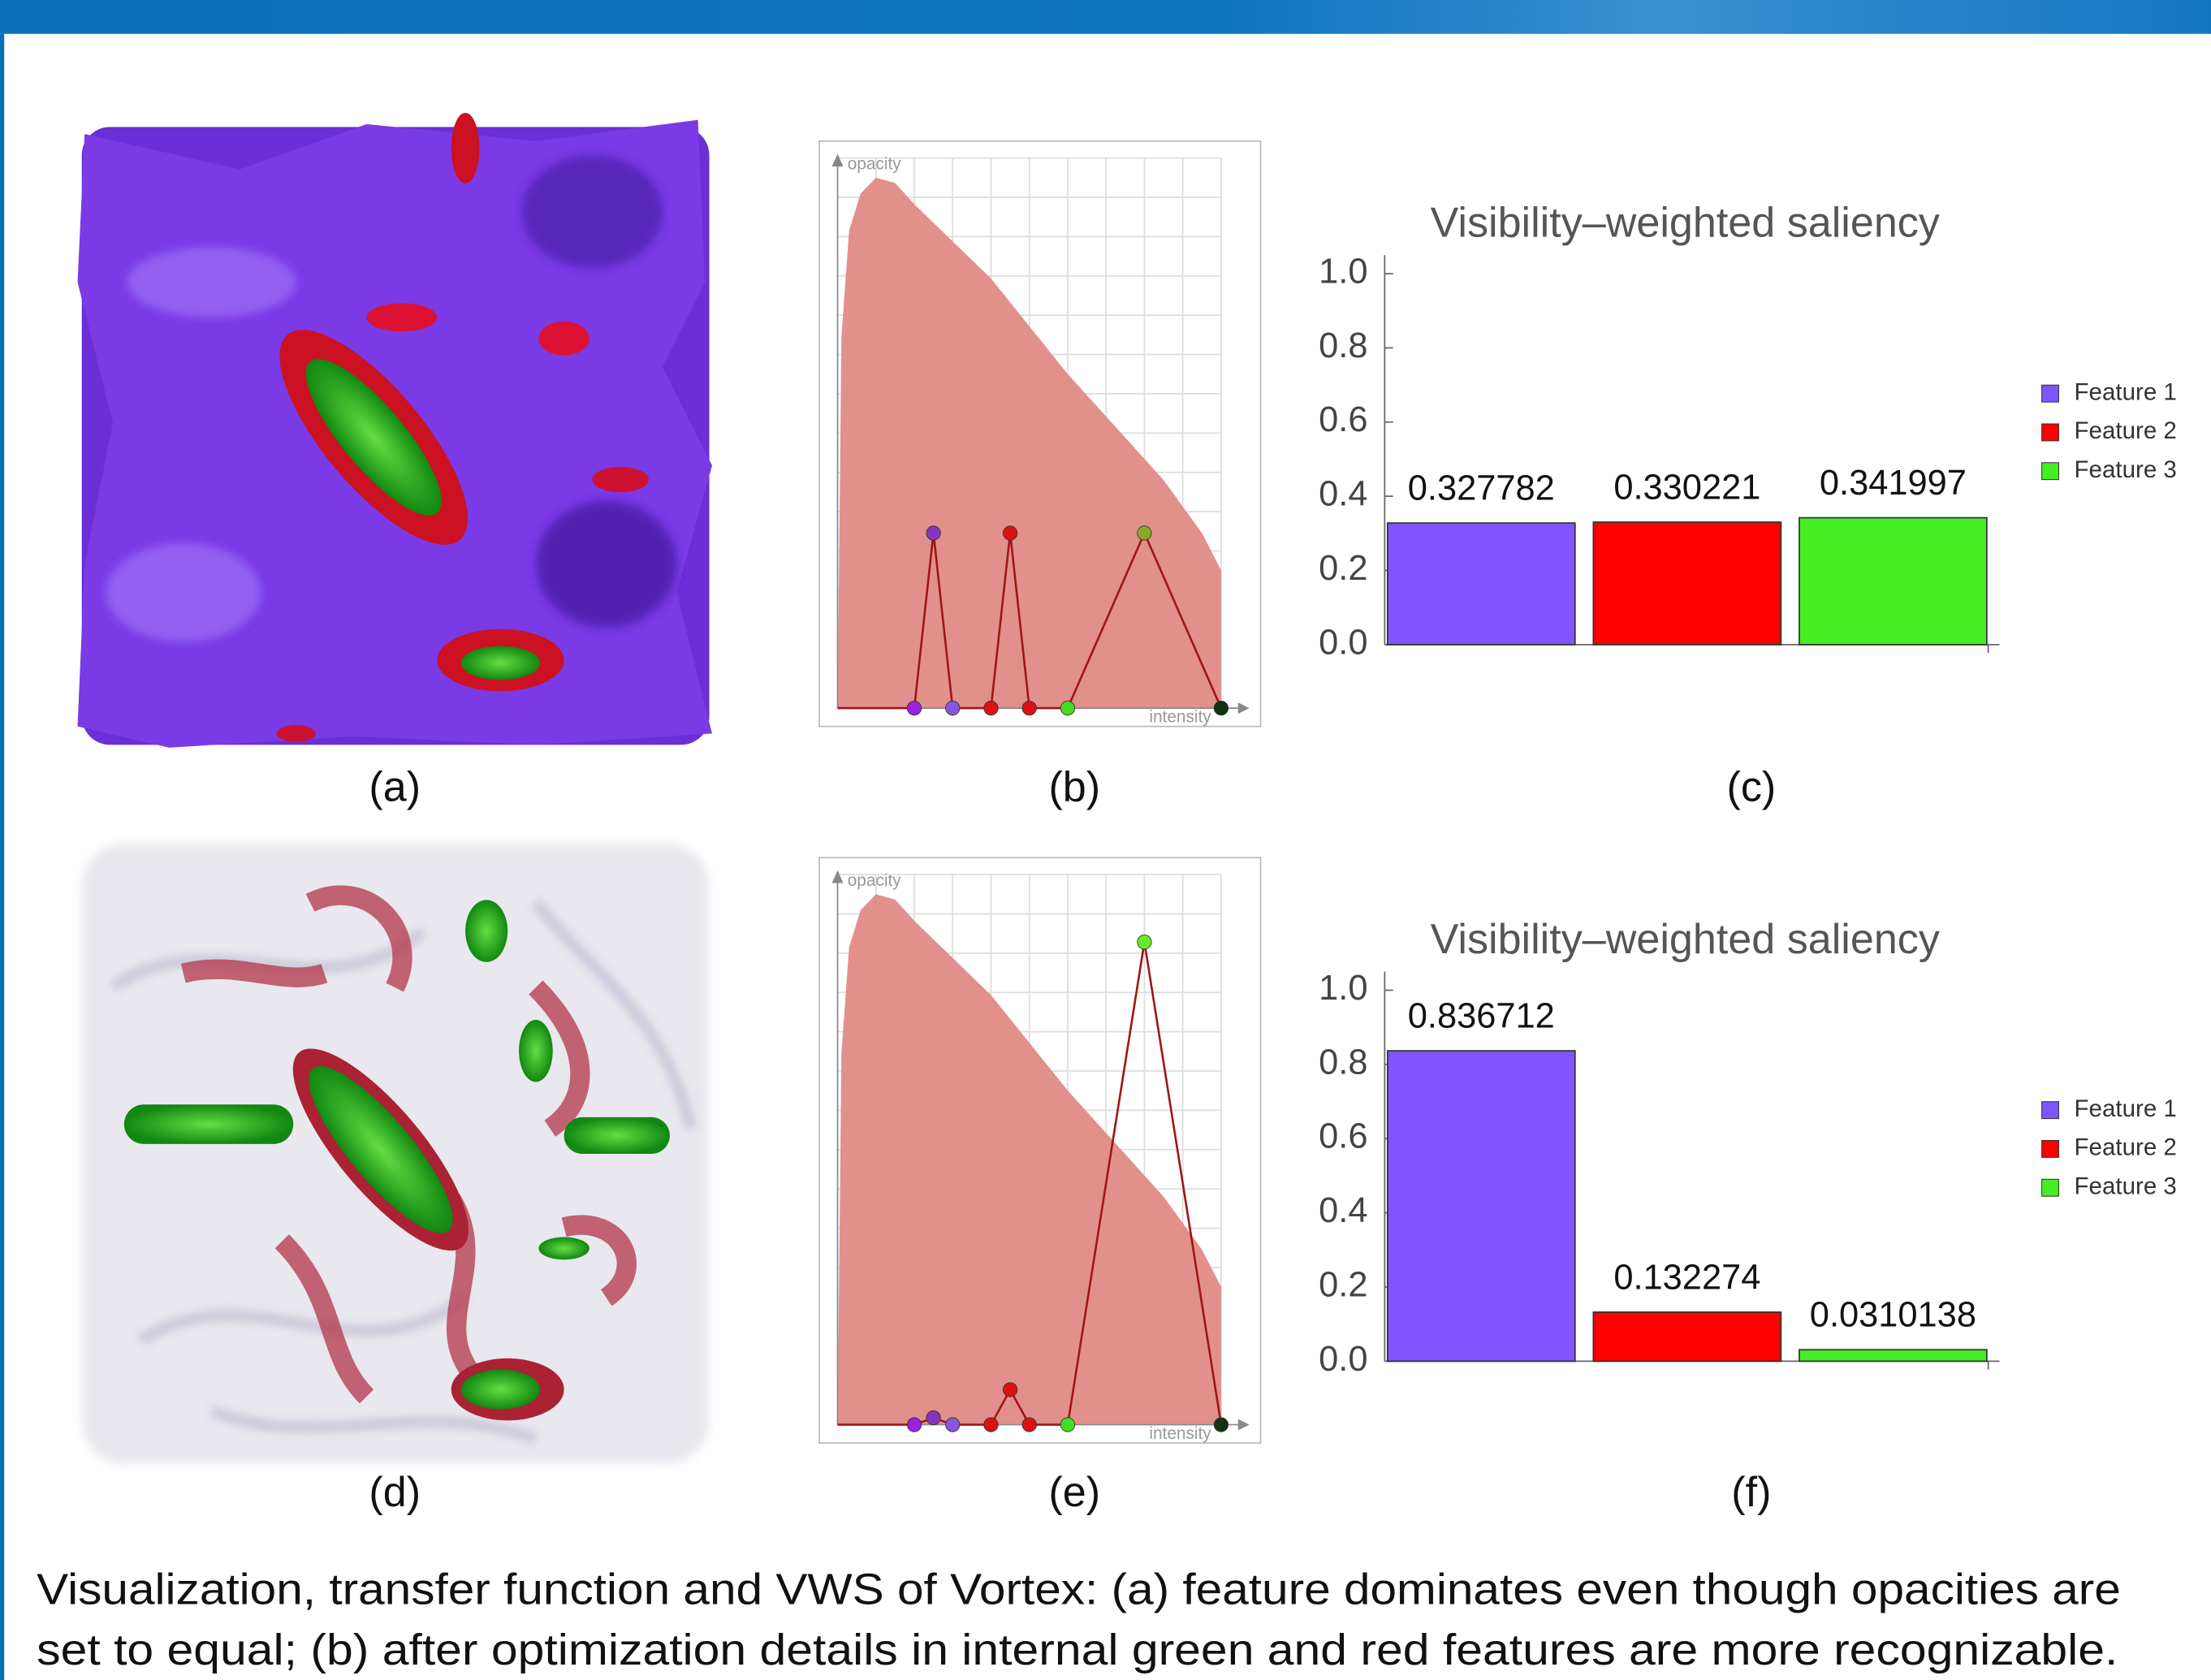 This screenshot has width=2211, height=1680. I want to click on value-label: 0.132274, so click(1687, 1277).